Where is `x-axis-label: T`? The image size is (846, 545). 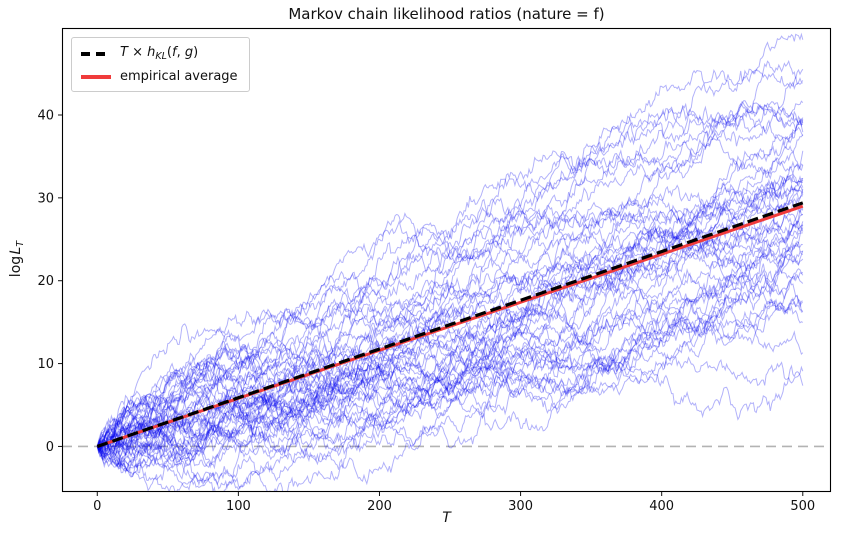
x-axis-label: T is located at coordinates (446, 518).